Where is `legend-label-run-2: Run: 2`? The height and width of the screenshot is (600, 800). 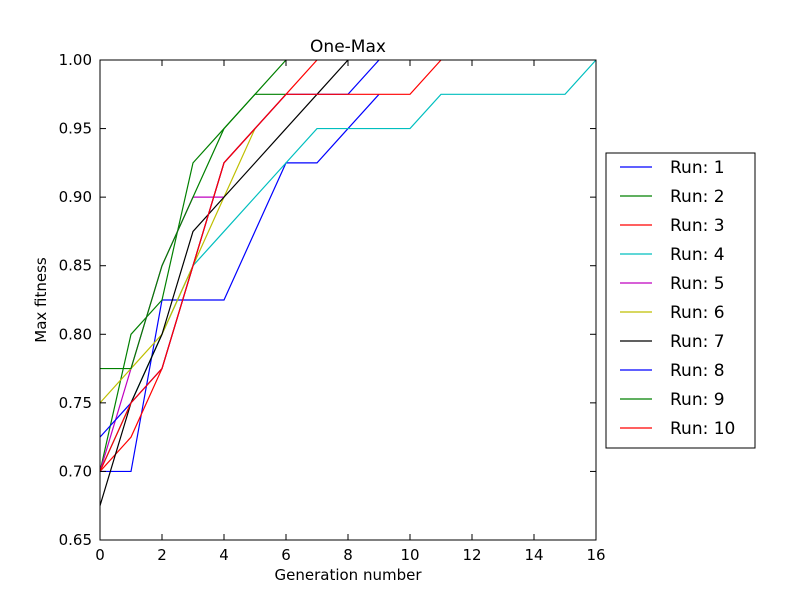 legend-label-run-2: Run: 2 is located at coordinates (697, 197).